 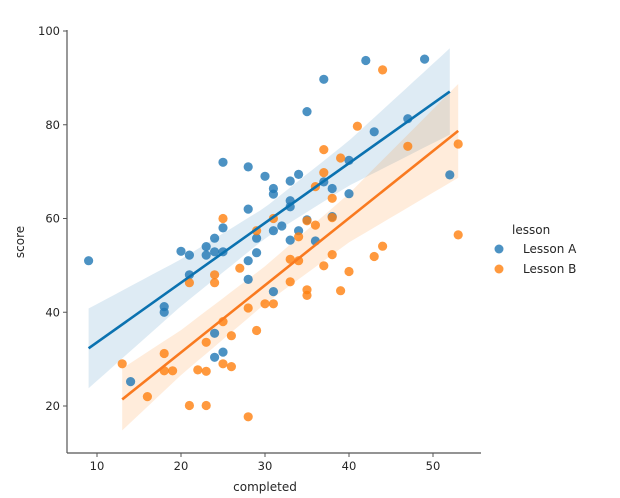 What do you see at coordinates (52, 125) in the screenshot?
I see `y-tick-label: 80` at bounding box center [52, 125].